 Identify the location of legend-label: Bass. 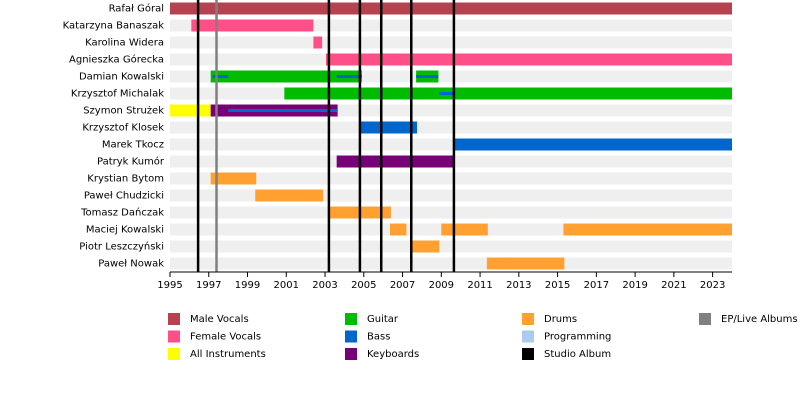
(378, 337).